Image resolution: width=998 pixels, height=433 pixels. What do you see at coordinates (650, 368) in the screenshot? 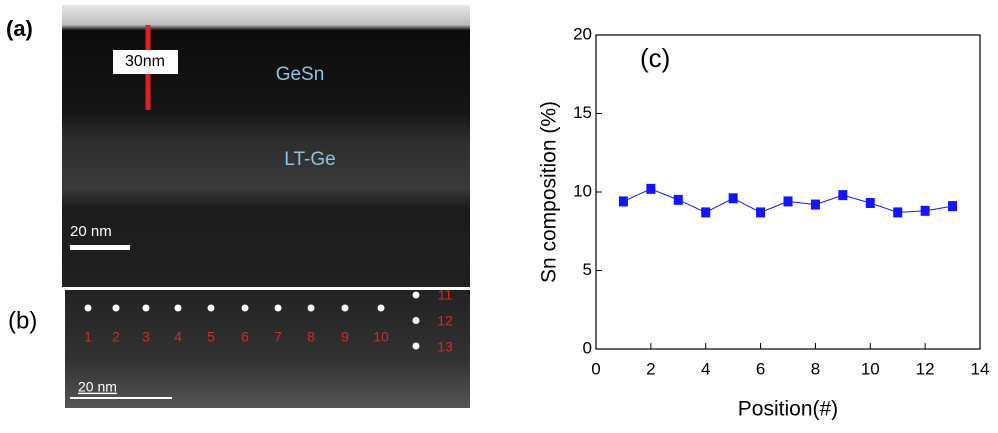
I see `x-tick-label: 2` at bounding box center [650, 368].